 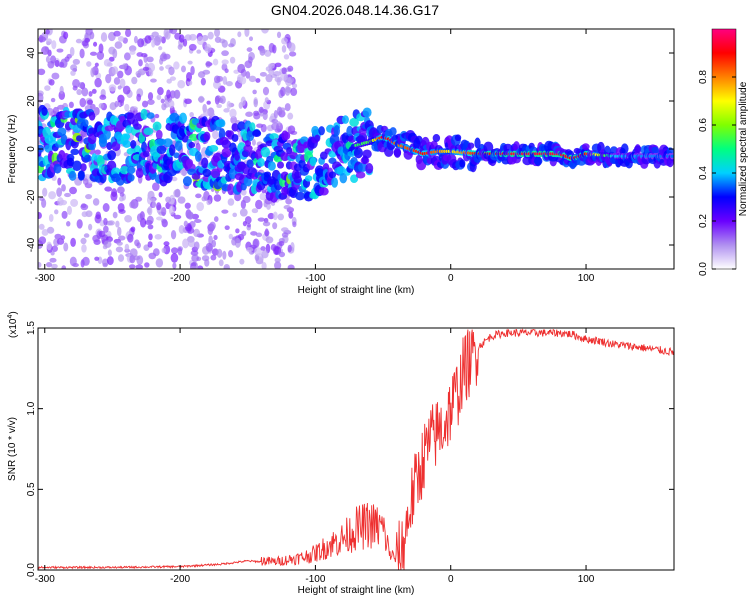 What do you see at coordinates (31, 408) in the screenshot?
I see `y-tick-label: 1.0` at bounding box center [31, 408].